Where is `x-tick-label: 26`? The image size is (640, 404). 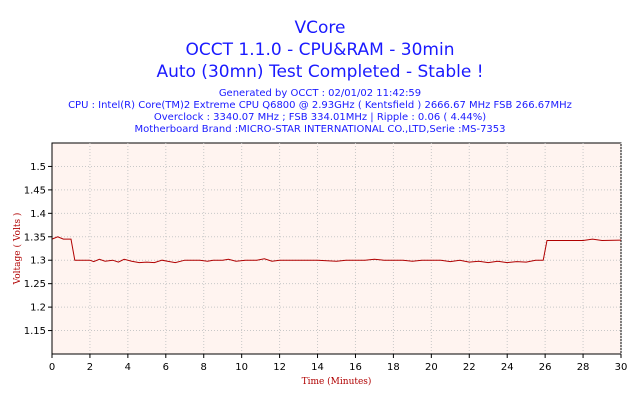
x-tick-label: 26 is located at coordinates (545, 367).